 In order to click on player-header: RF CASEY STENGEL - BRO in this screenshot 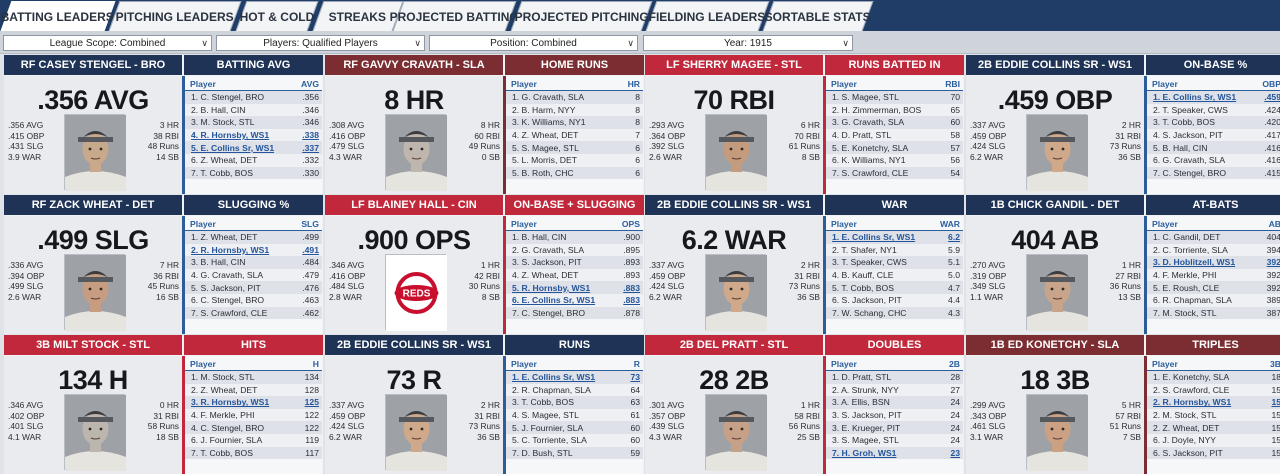, I will do `click(93, 65)`.